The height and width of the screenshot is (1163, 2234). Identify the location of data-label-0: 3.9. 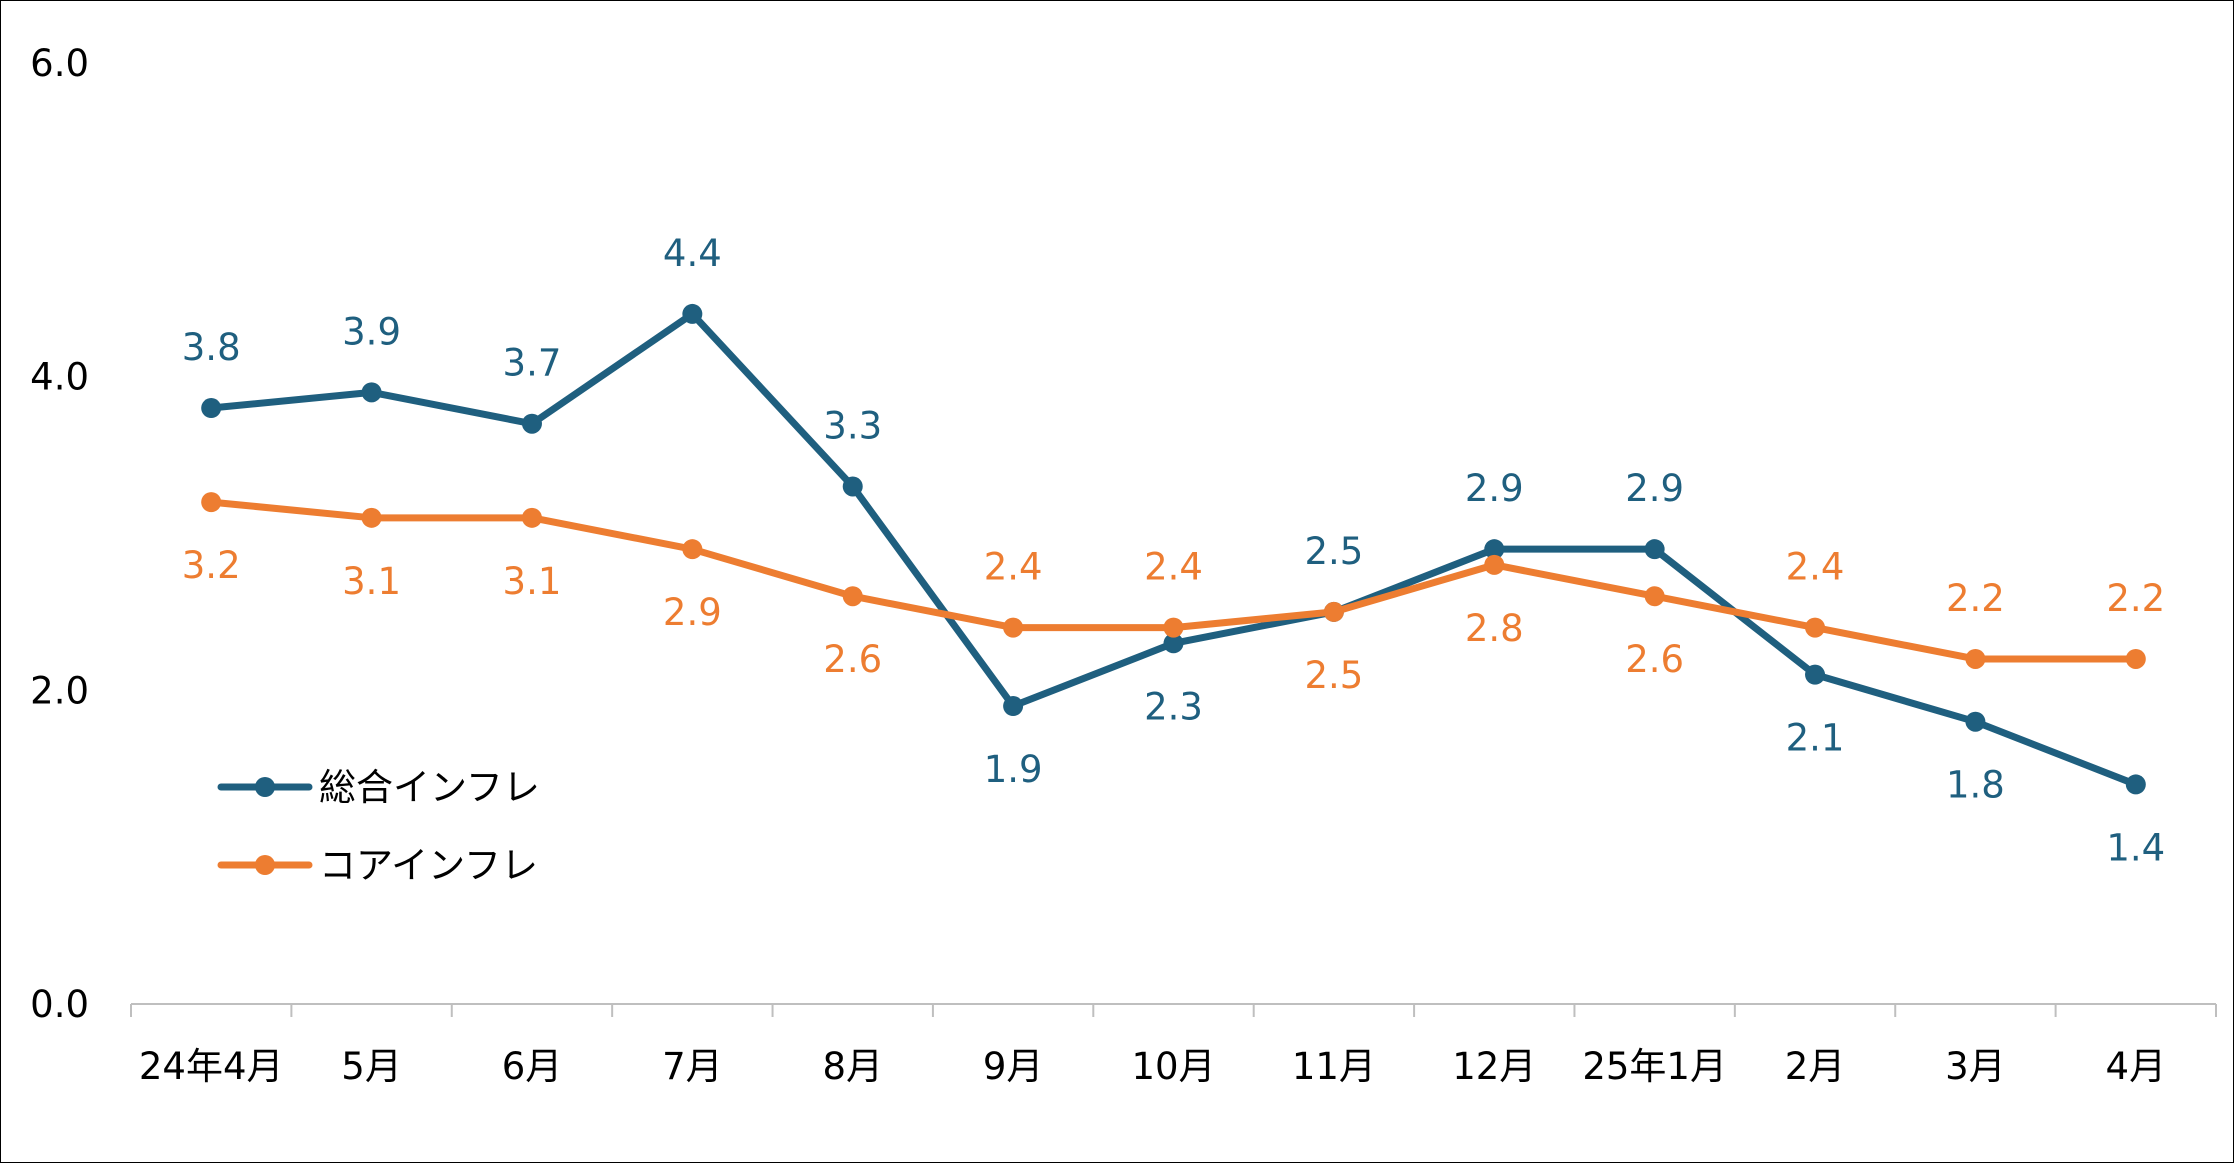
(371, 331).